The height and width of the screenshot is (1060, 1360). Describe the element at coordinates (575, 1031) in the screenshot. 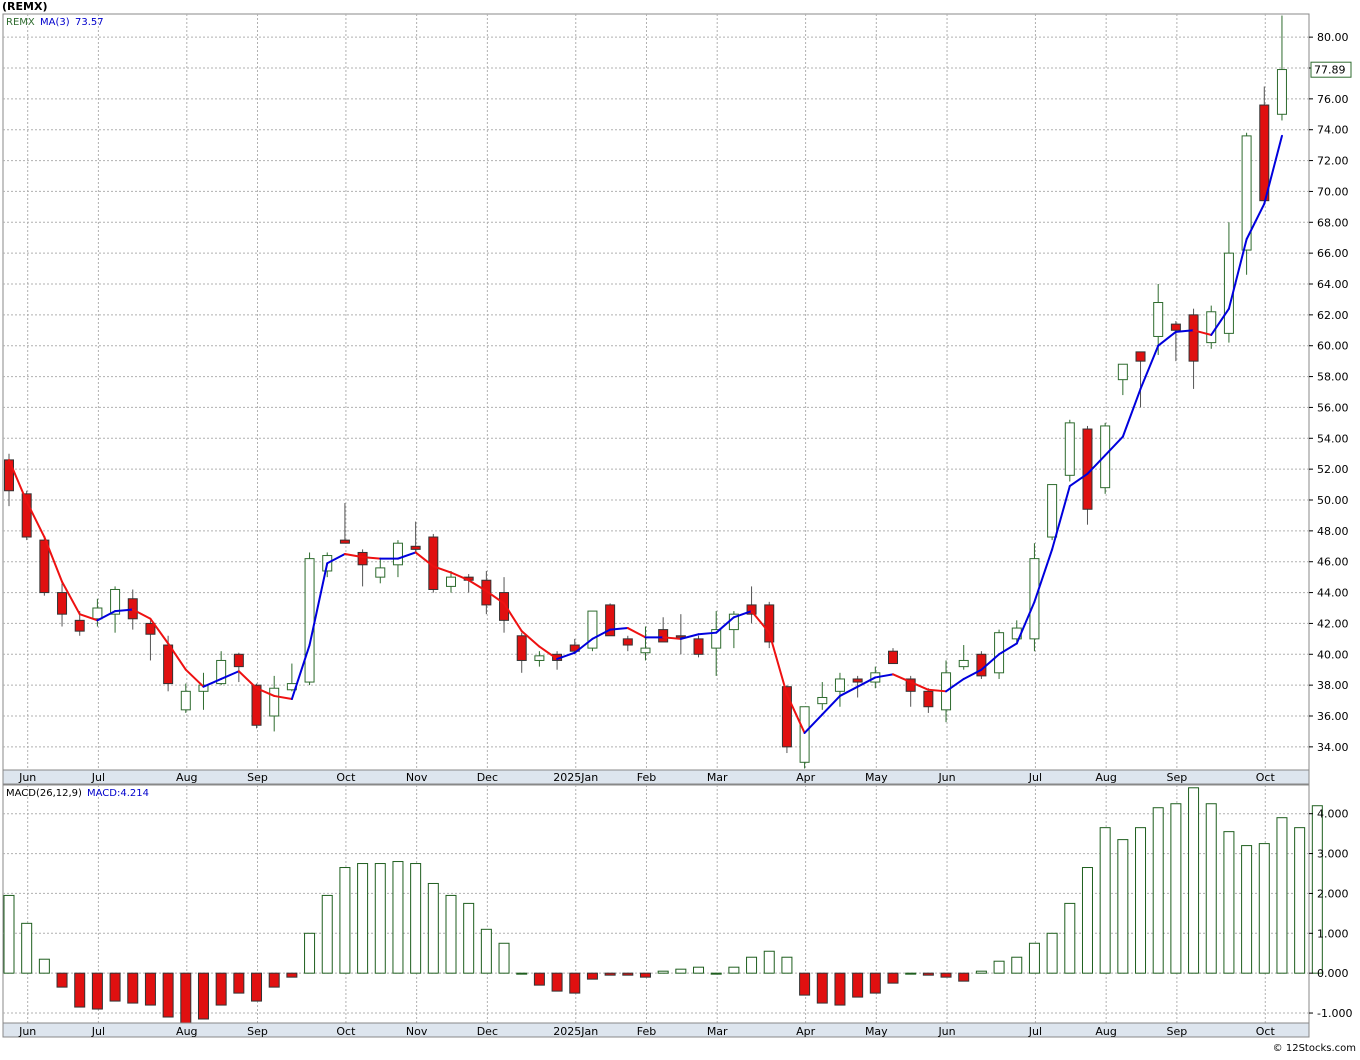

I see `month-label: 2025Jan` at that location.